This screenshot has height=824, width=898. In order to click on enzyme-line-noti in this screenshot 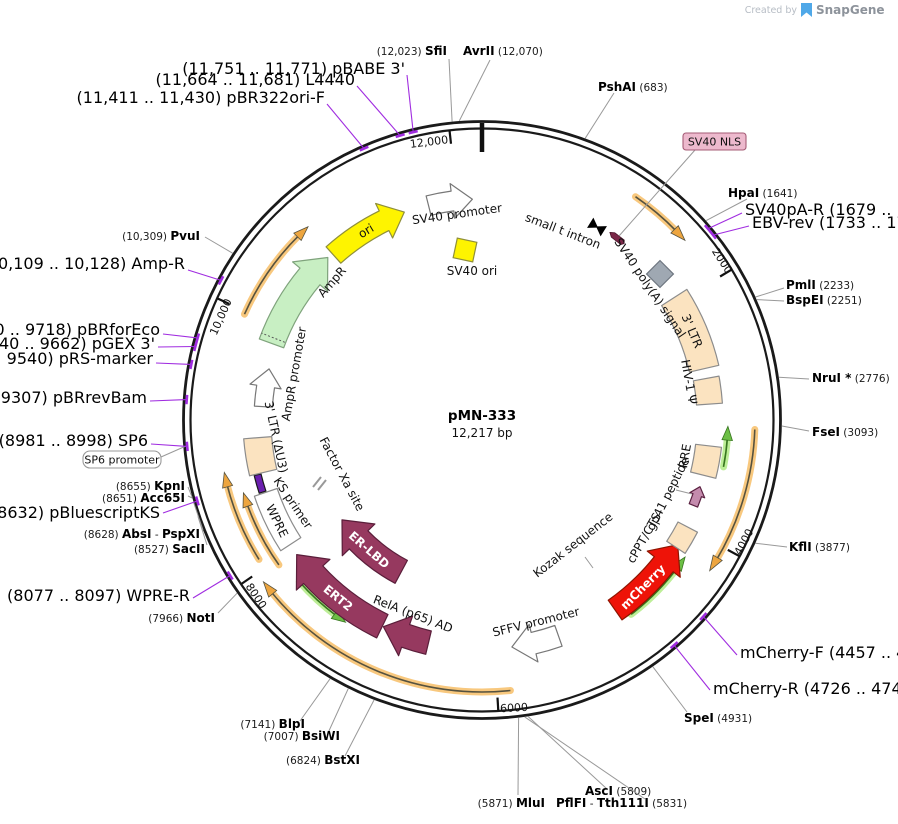, I will do `click(227, 603)`.